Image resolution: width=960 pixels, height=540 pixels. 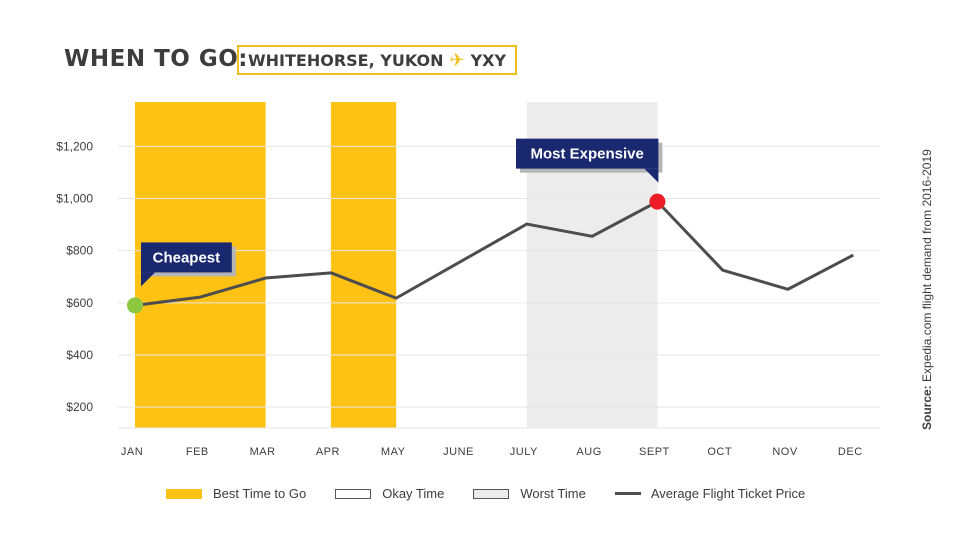 What do you see at coordinates (457, 60) in the screenshot?
I see `airplane-icon: ✈` at bounding box center [457, 60].